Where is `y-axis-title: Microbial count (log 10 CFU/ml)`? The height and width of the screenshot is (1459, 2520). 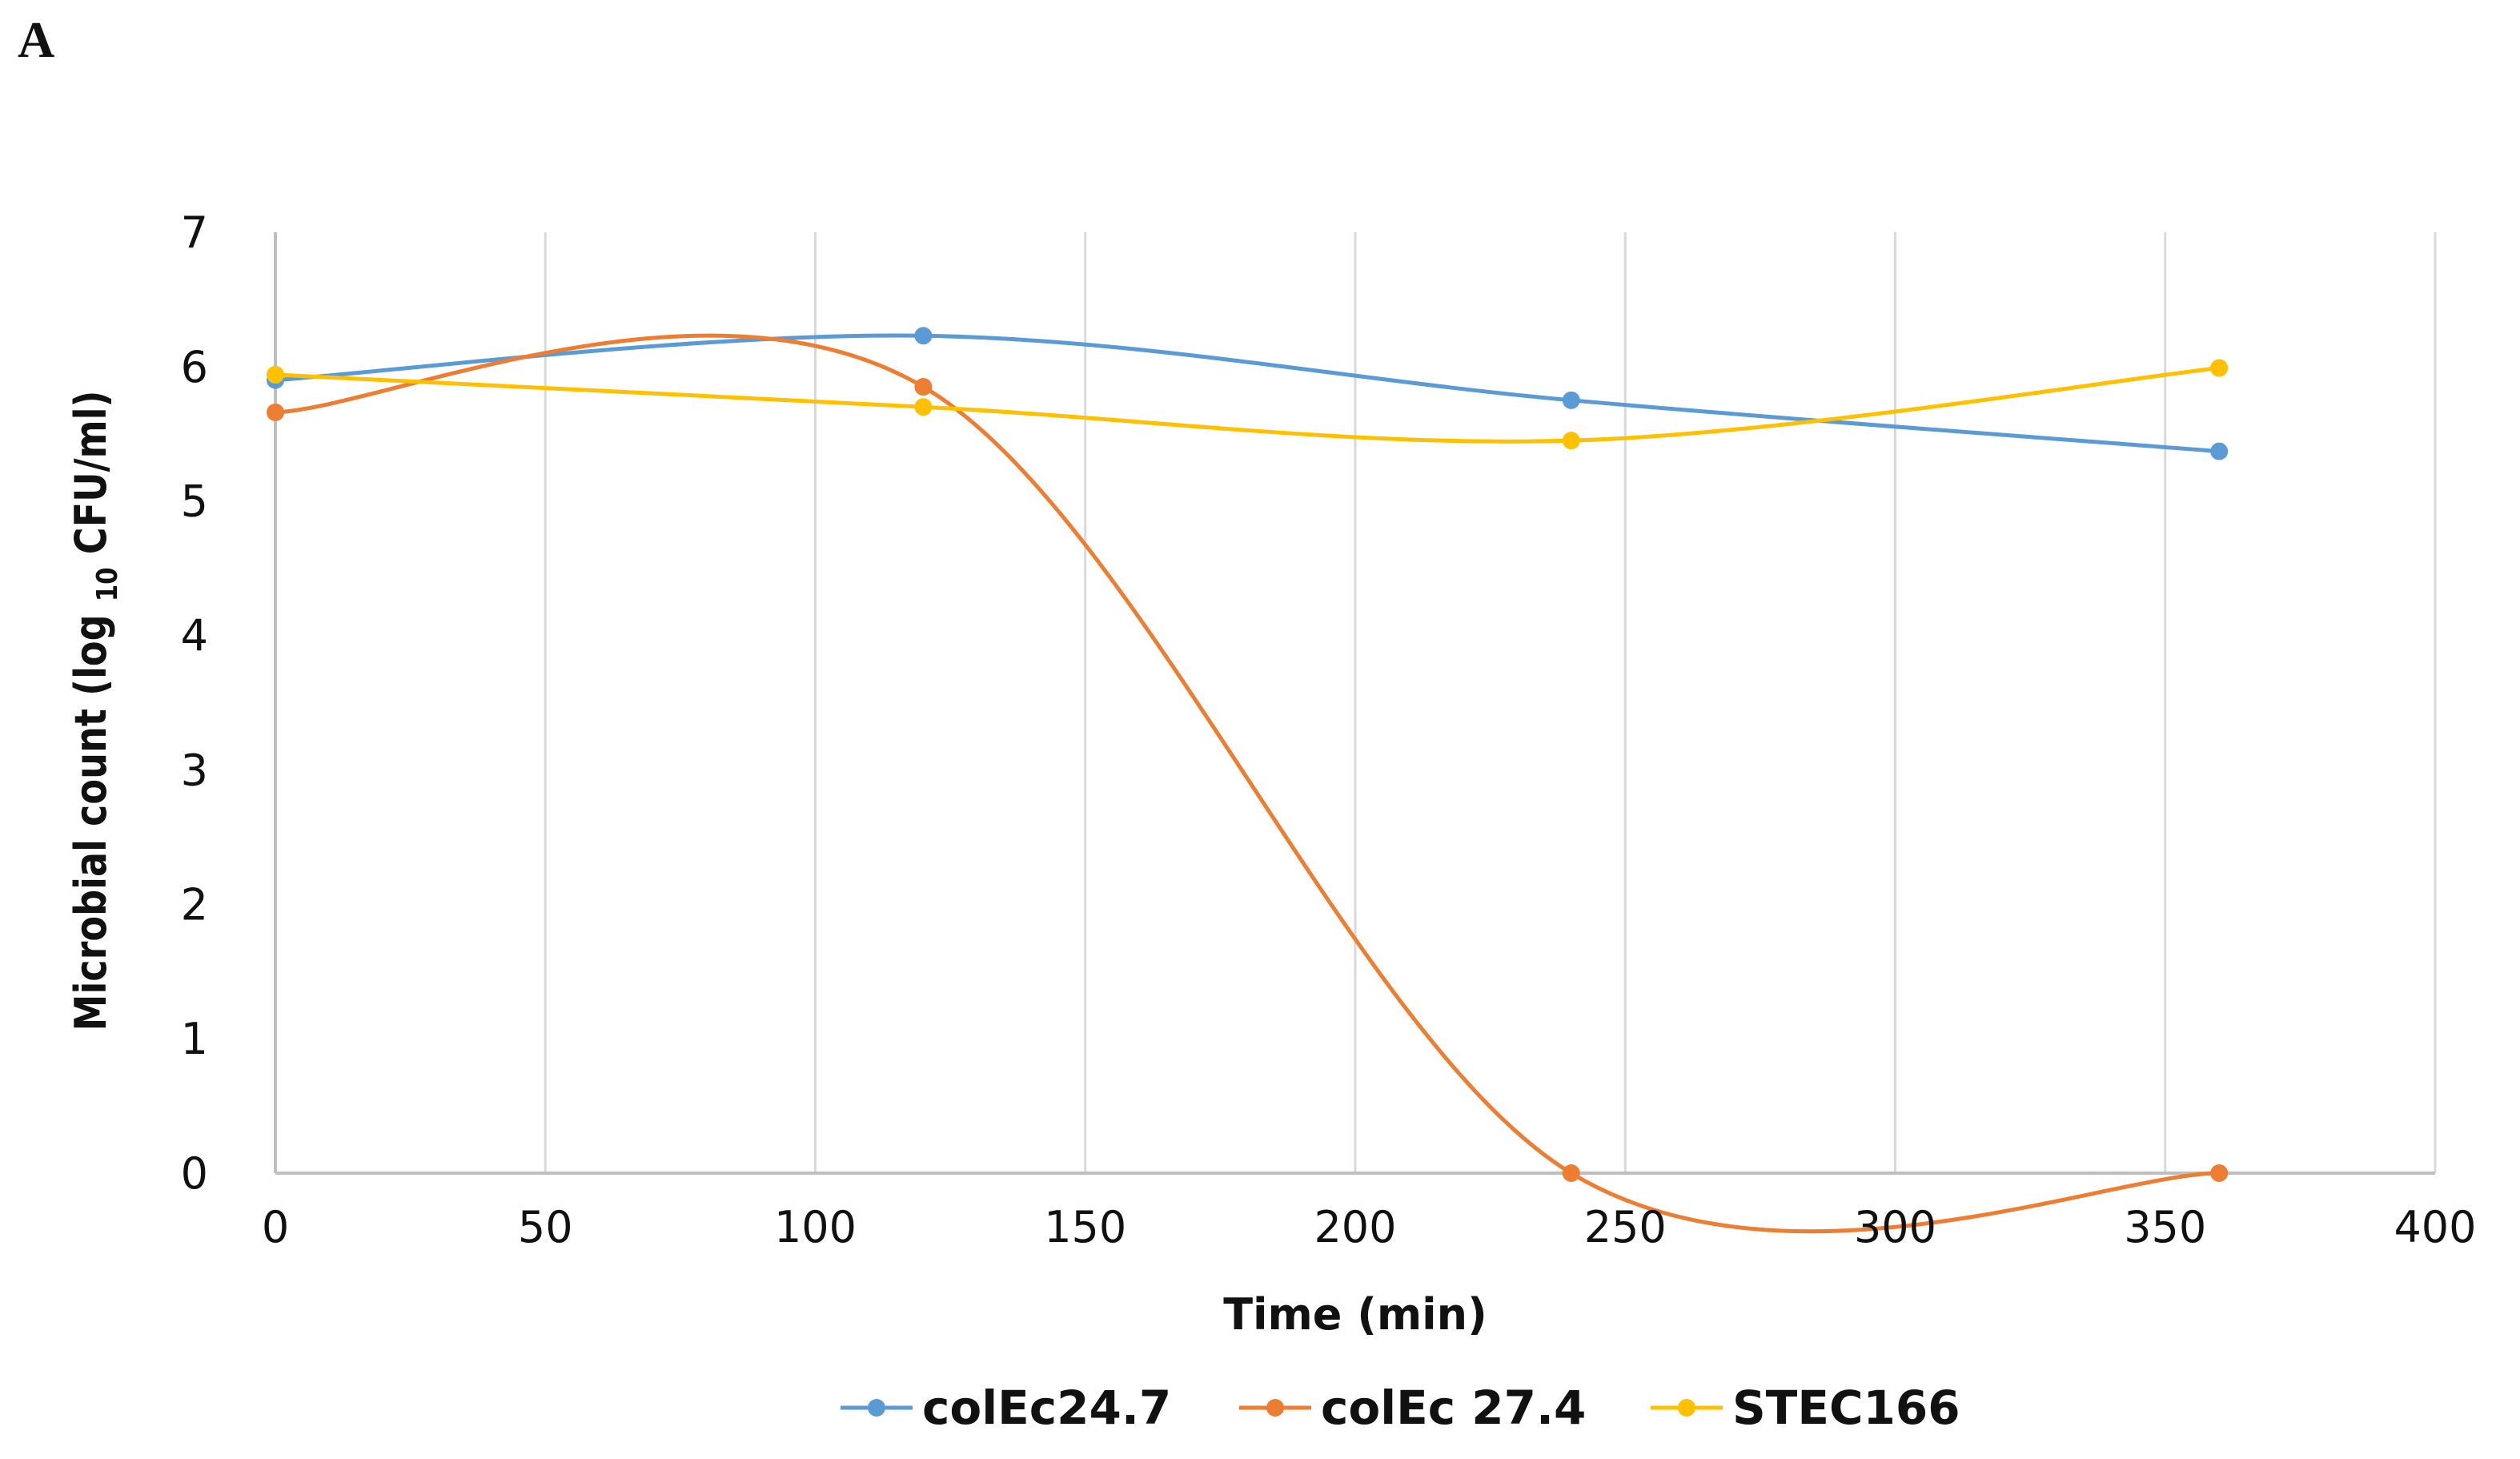
y-axis-title: Microbial count (log 10 CFU/ml) is located at coordinates (97, 711).